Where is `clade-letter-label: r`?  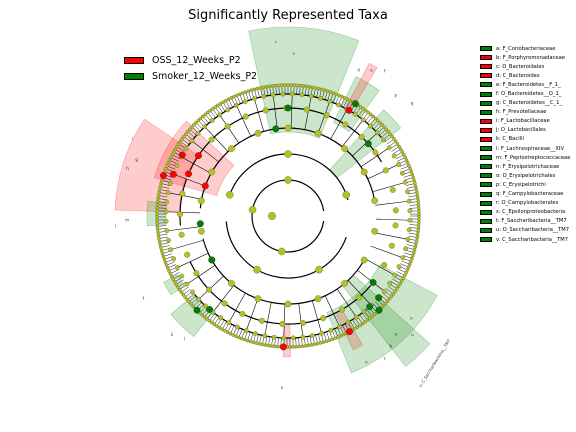 clade-letter-label: r is located at coordinates (276, 41).